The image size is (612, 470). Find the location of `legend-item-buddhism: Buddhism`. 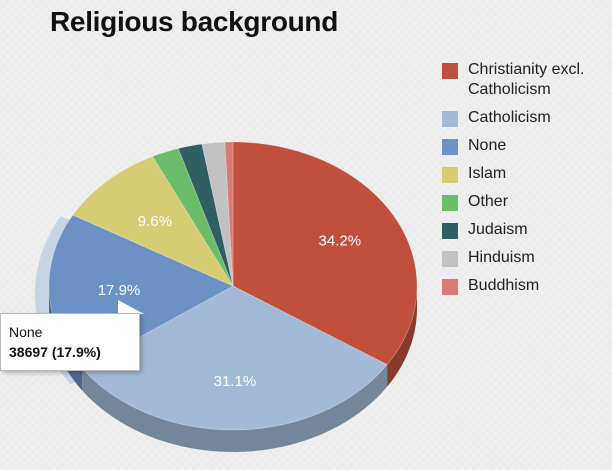

legend-item-buddhism: Buddhism is located at coordinates (526, 286).